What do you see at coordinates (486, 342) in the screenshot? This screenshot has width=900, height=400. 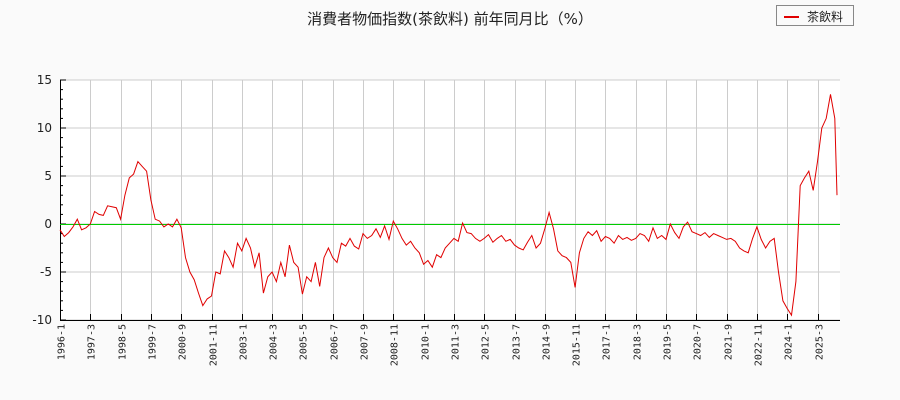 I see `x-tick-label: 2012-5` at bounding box center [486, 342].